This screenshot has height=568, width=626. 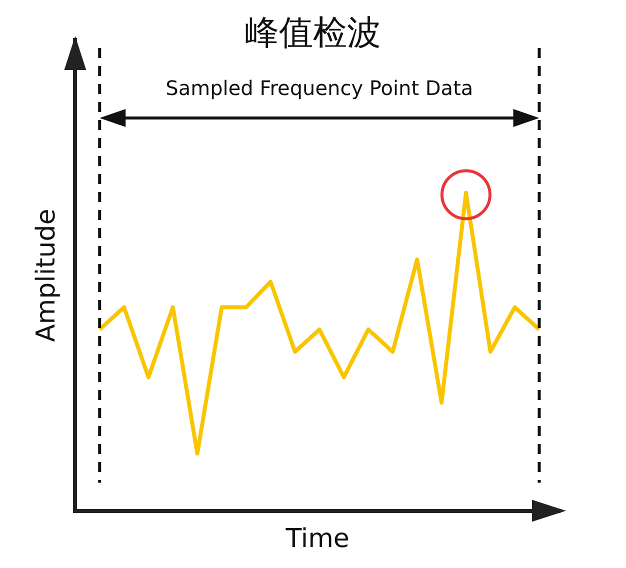 What do you see at coordinates (320, 88) in the screenshot?
I see `text: Sampled Frequency Point Data` at bounding box center [320, 88].